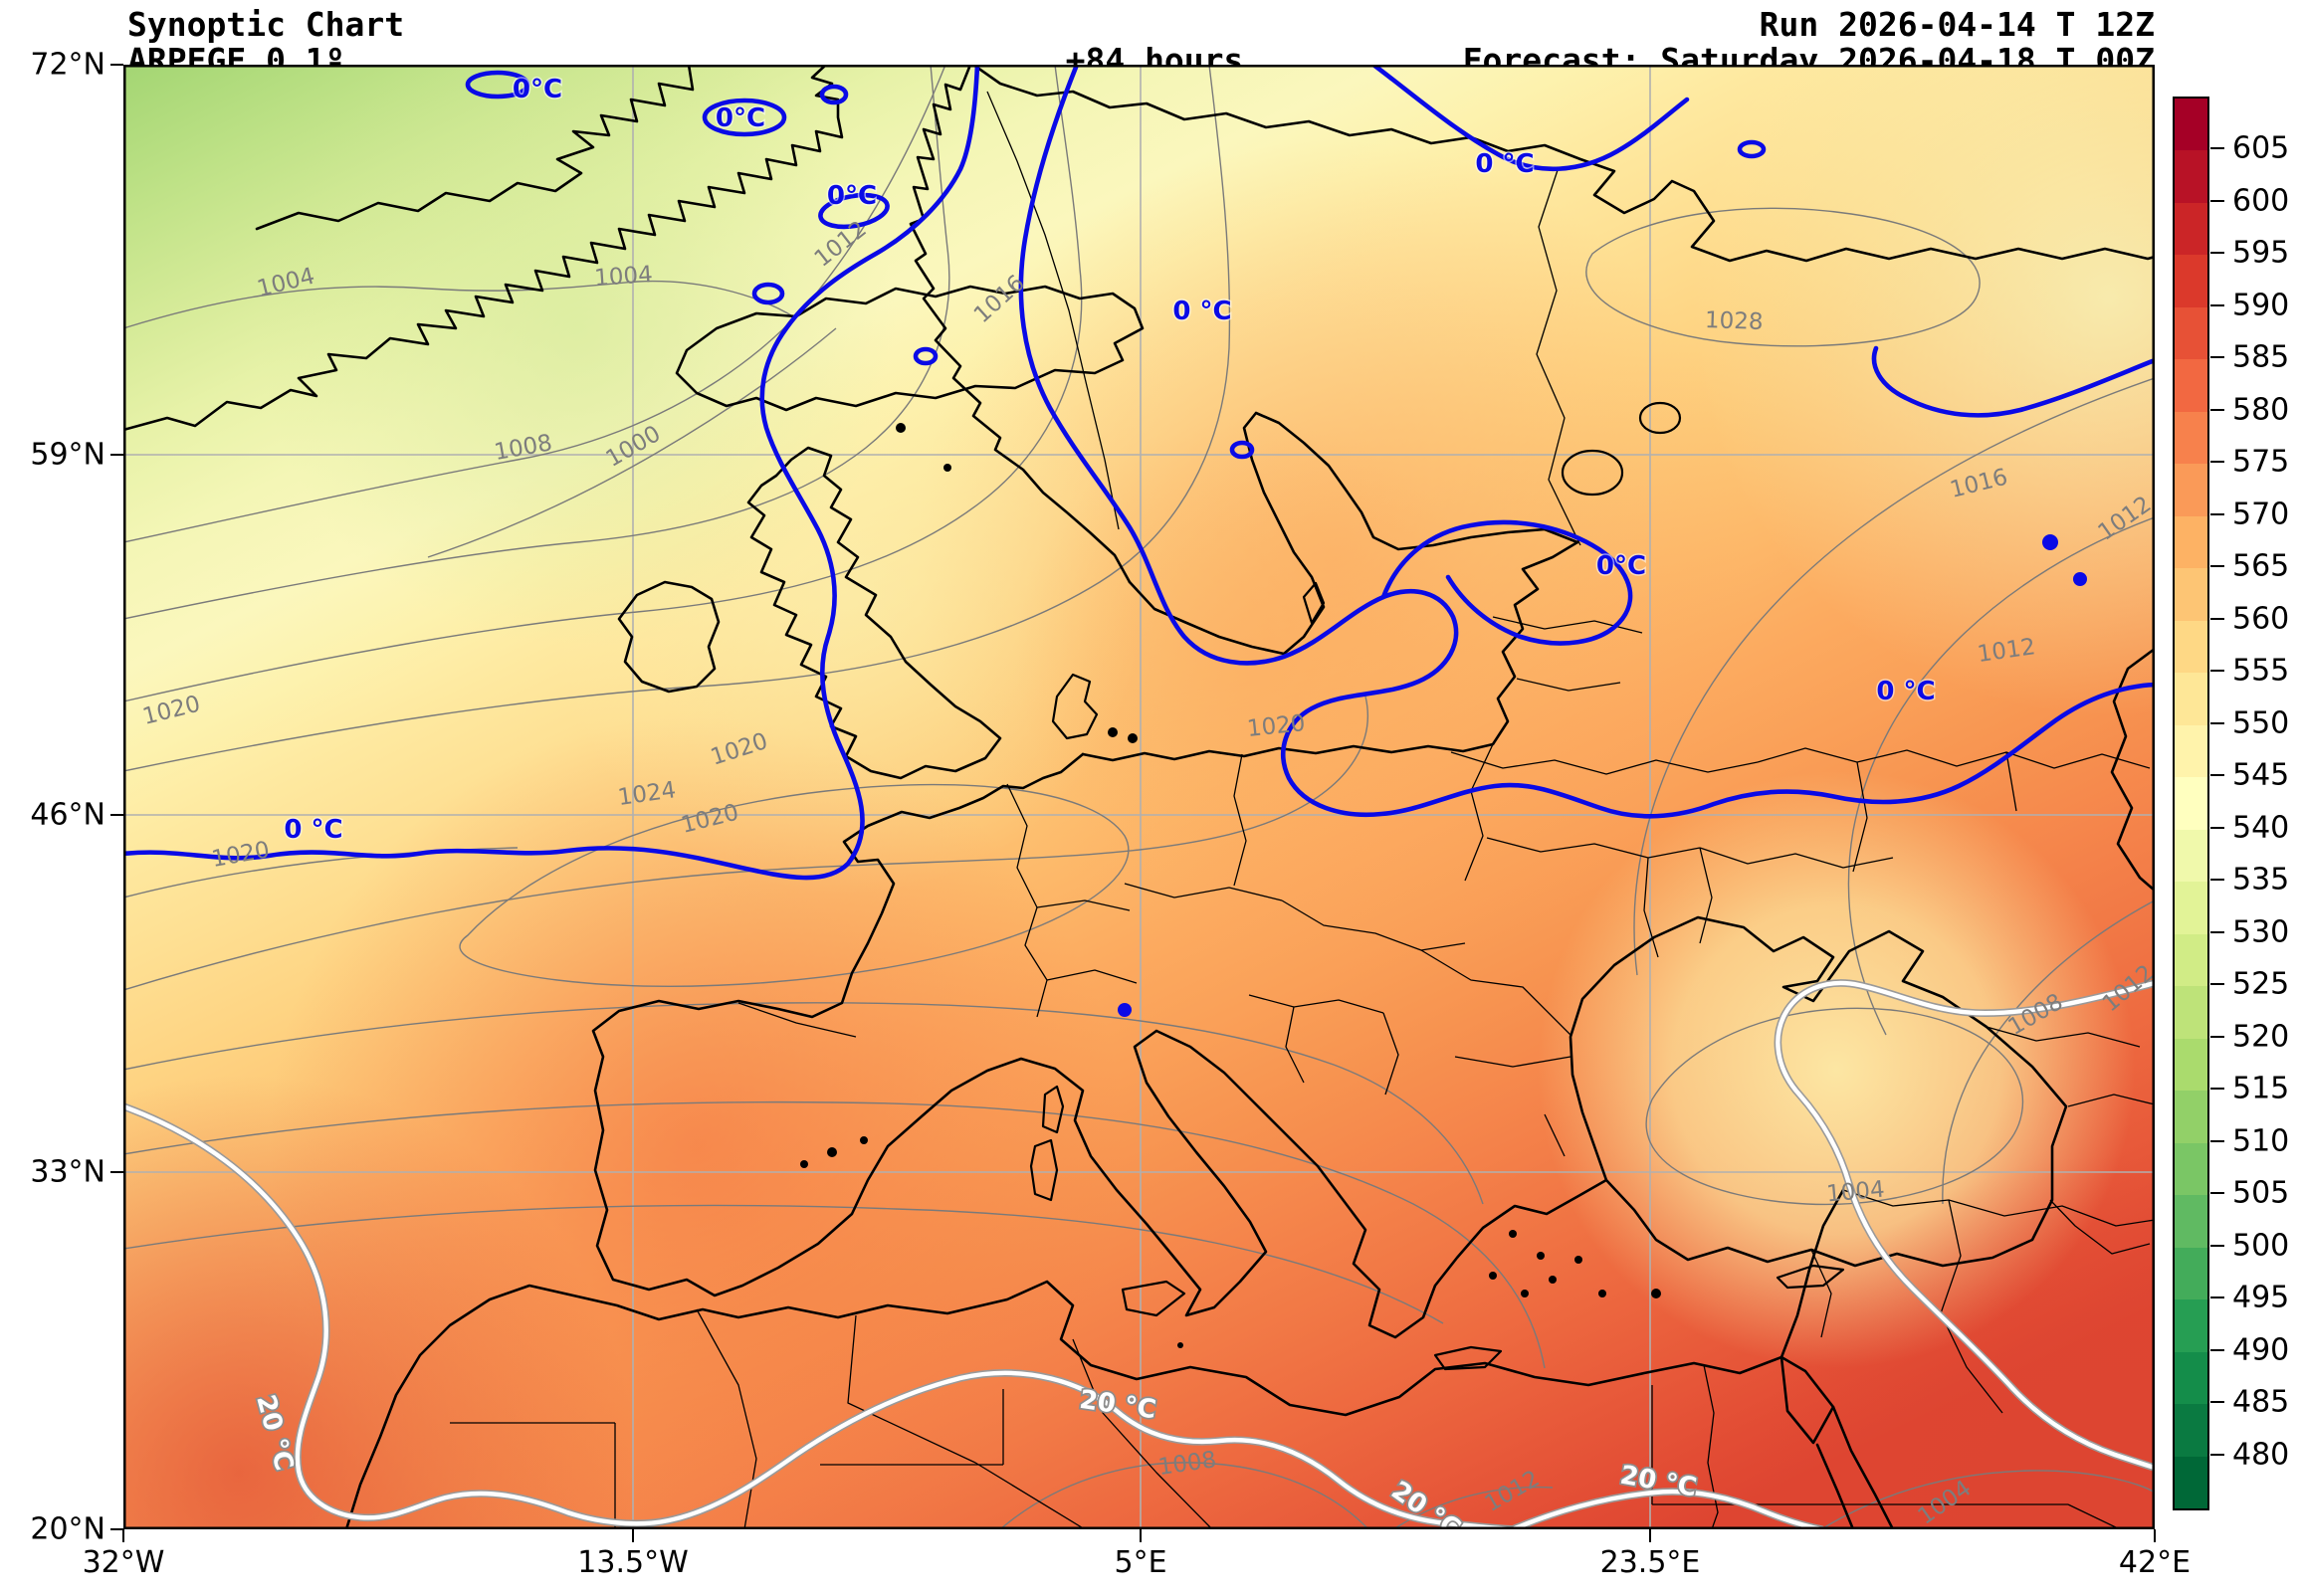 Image resolution: width=2302 pixels, height=1596 pixels. What do you see at coordinates (2261, 984) in the screenshot?
I see `colorbar-value: 525` at bounding box center [2261, 984].